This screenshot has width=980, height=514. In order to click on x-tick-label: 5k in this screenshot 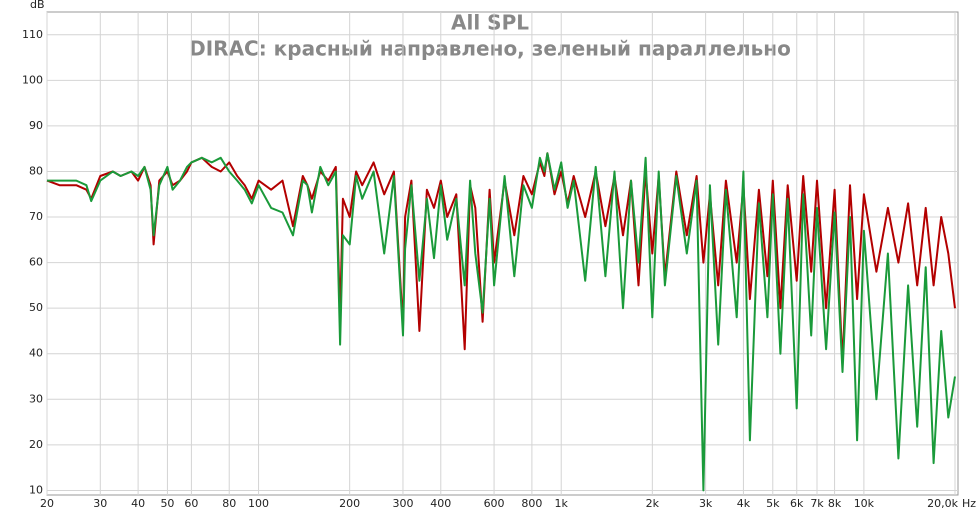, I will do `click(773, 503)`.